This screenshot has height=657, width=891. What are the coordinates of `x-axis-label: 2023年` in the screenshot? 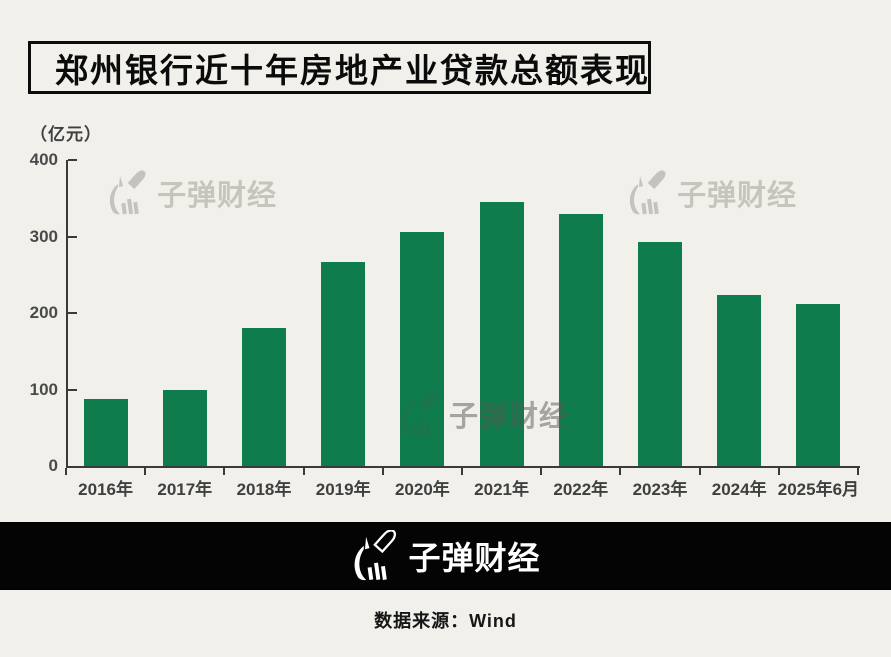 It's located at (660, 489).